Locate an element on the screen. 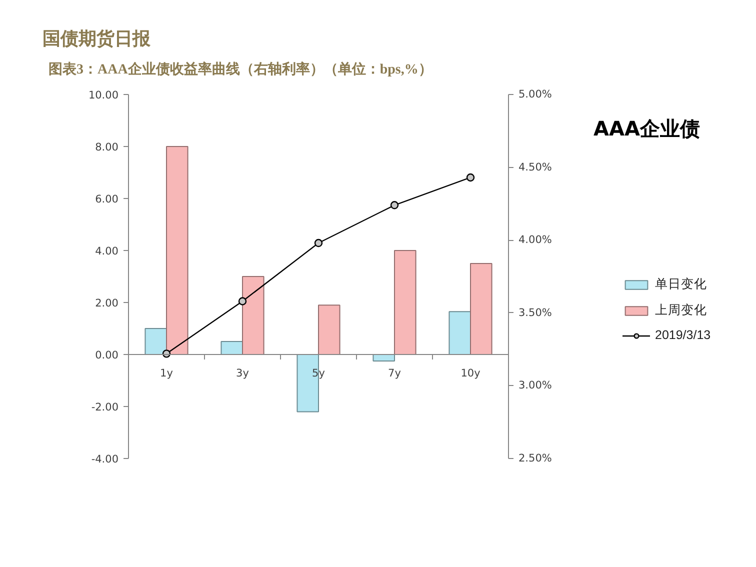  chart-title: 图表3：AAA企业债收益率曲线（右轴利率）（单位：bps,%） is located at coordinates (240, 69).